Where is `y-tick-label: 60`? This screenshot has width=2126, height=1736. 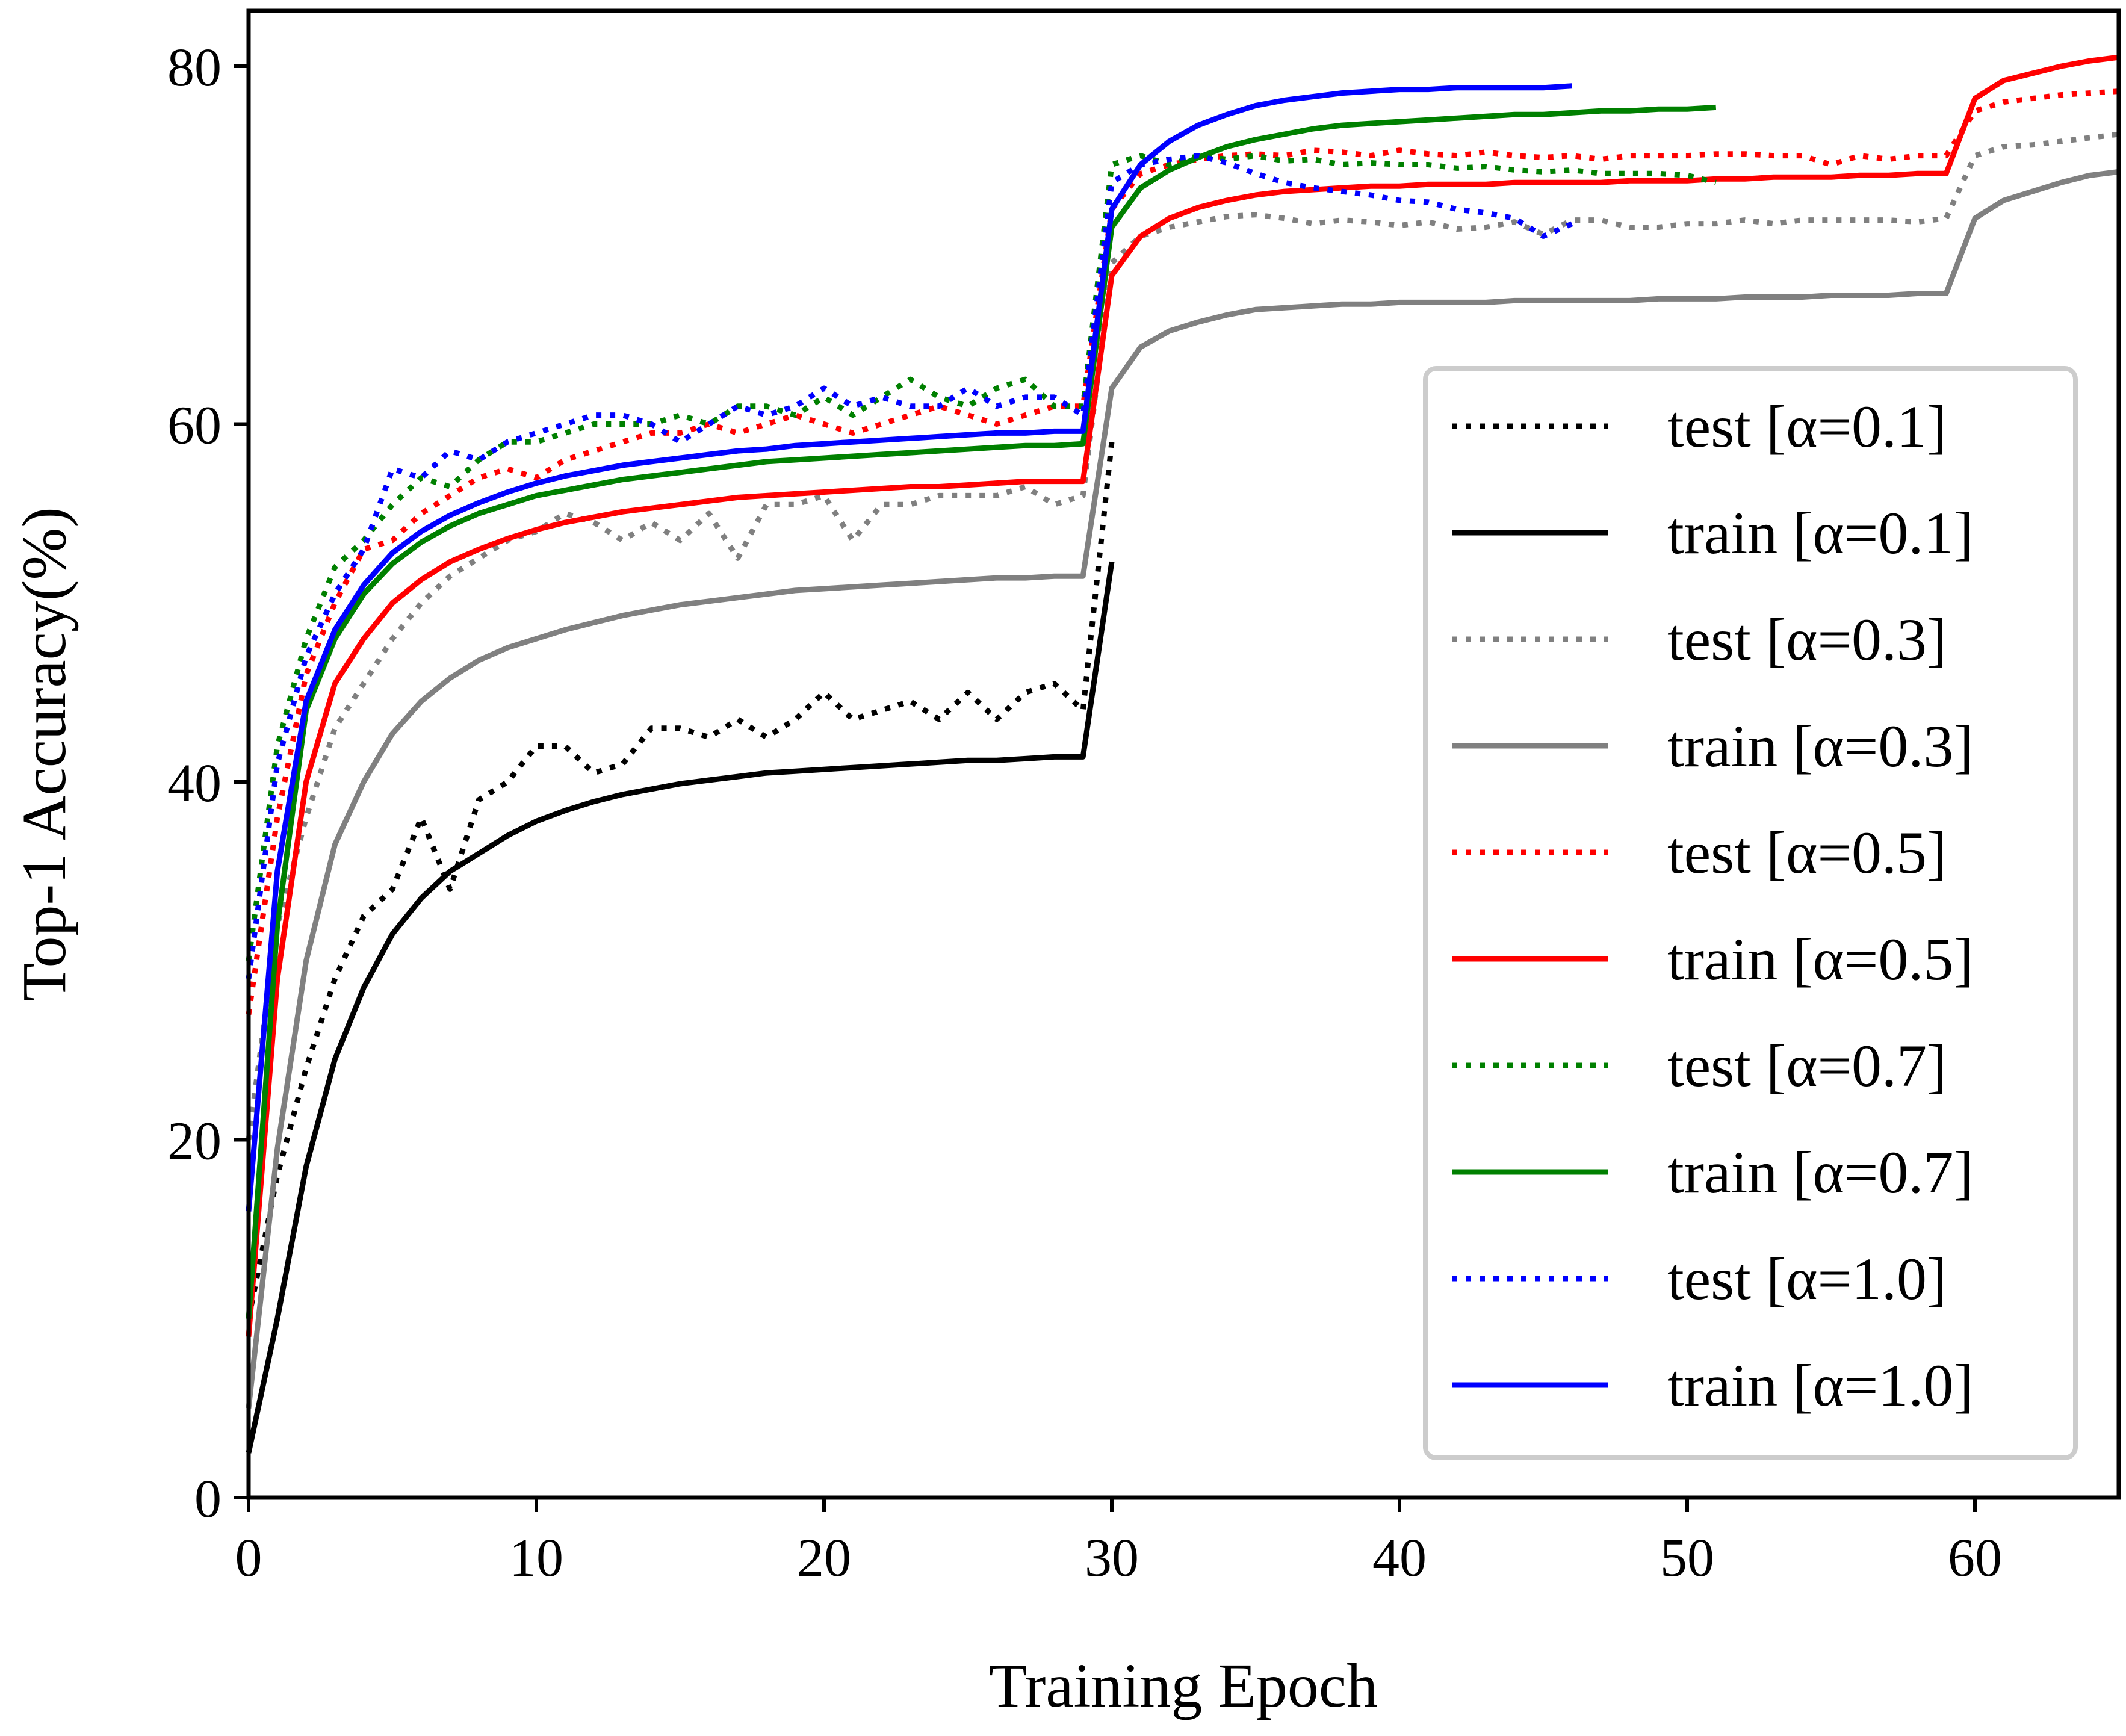
y-tick-label: 60 is located at coordinates (195, 426).